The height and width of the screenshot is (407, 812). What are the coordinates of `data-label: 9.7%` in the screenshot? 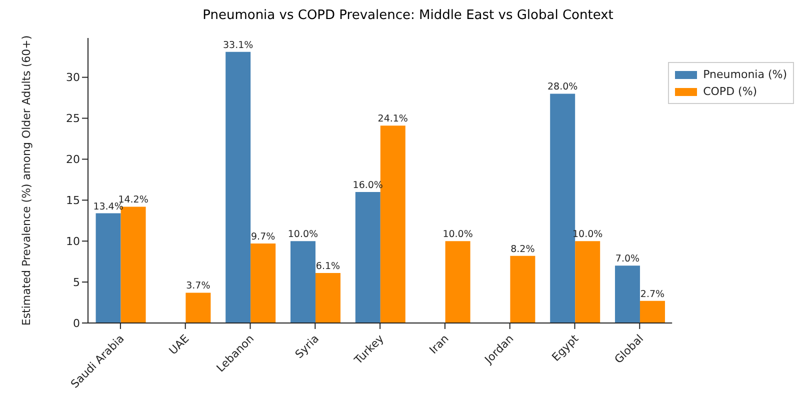 It's located at (263, 237).